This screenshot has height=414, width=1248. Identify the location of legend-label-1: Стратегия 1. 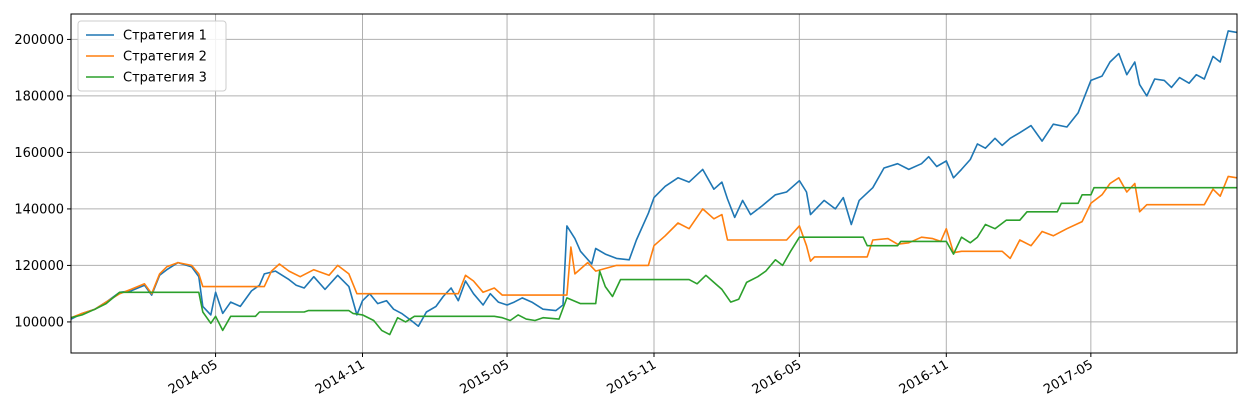
(165, 36).